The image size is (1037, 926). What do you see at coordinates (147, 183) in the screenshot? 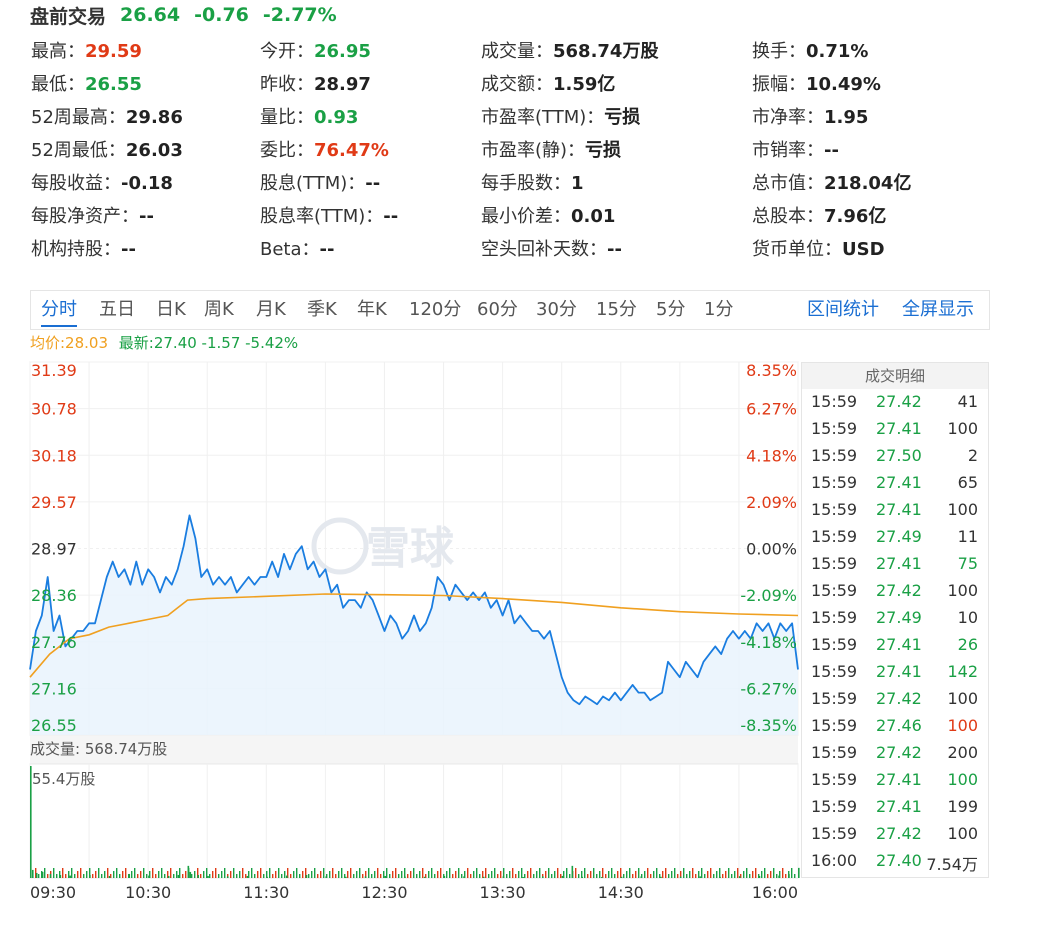
I see `stat-value: -0.18` at bounding box center [147, 183].